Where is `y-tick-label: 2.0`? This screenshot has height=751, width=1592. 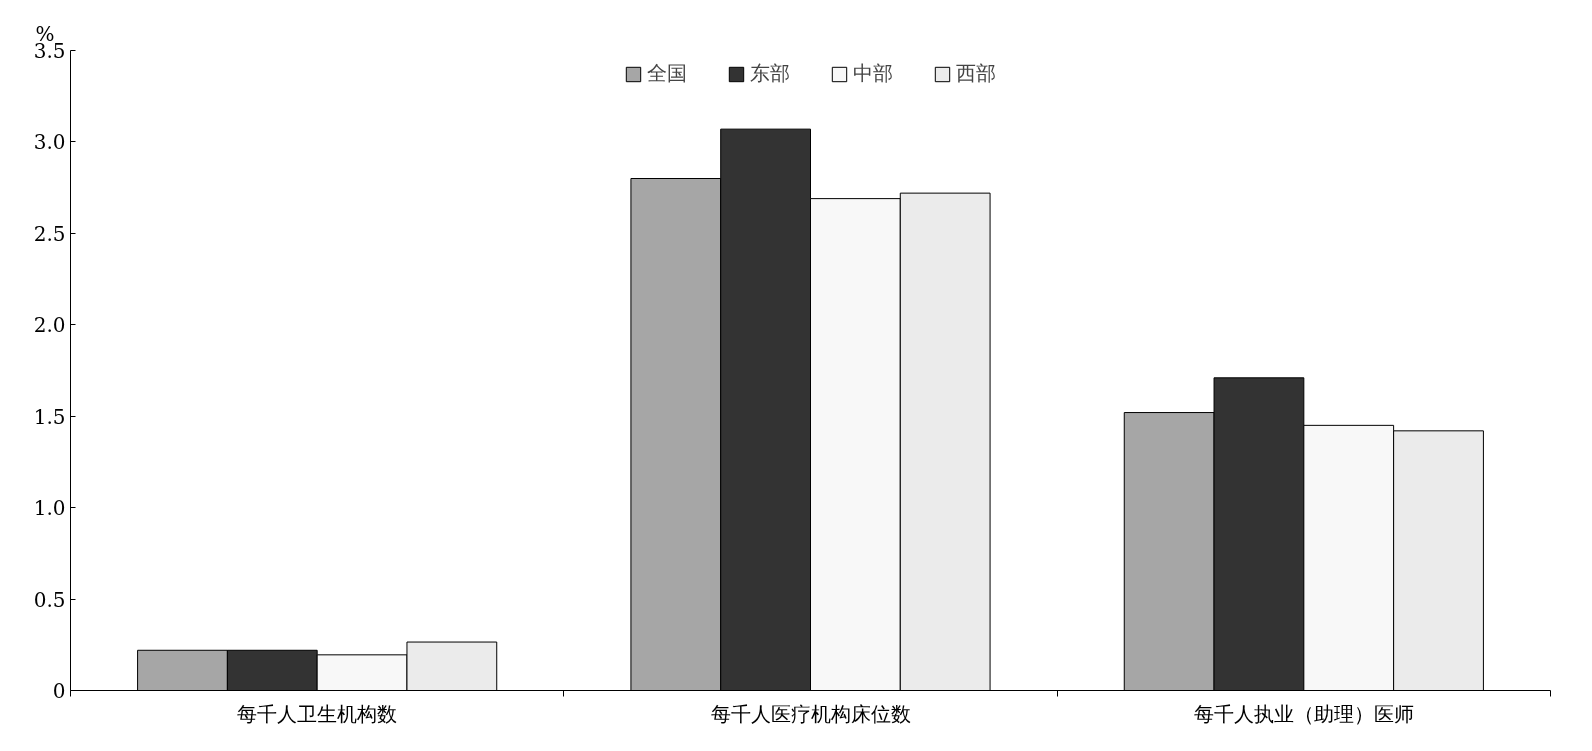 y-tick-label: 2.0 is located at coordinates (49, 325).